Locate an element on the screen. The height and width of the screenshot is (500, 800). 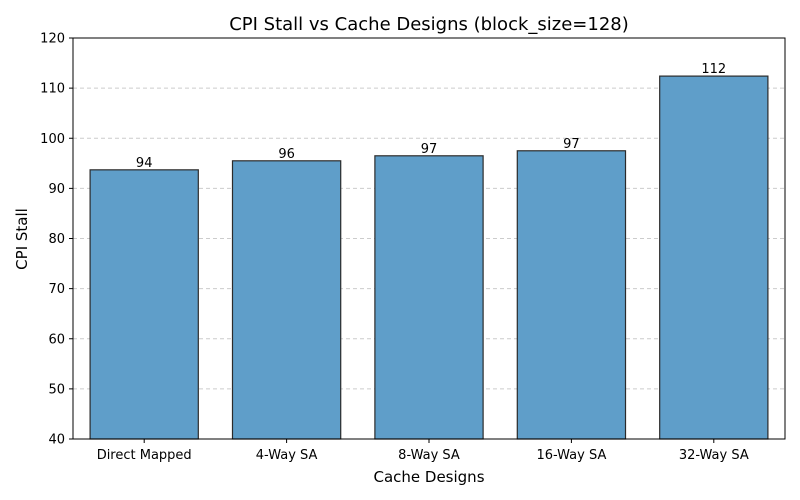
y-tick-label: 80 is located at coordinates (56, 239).